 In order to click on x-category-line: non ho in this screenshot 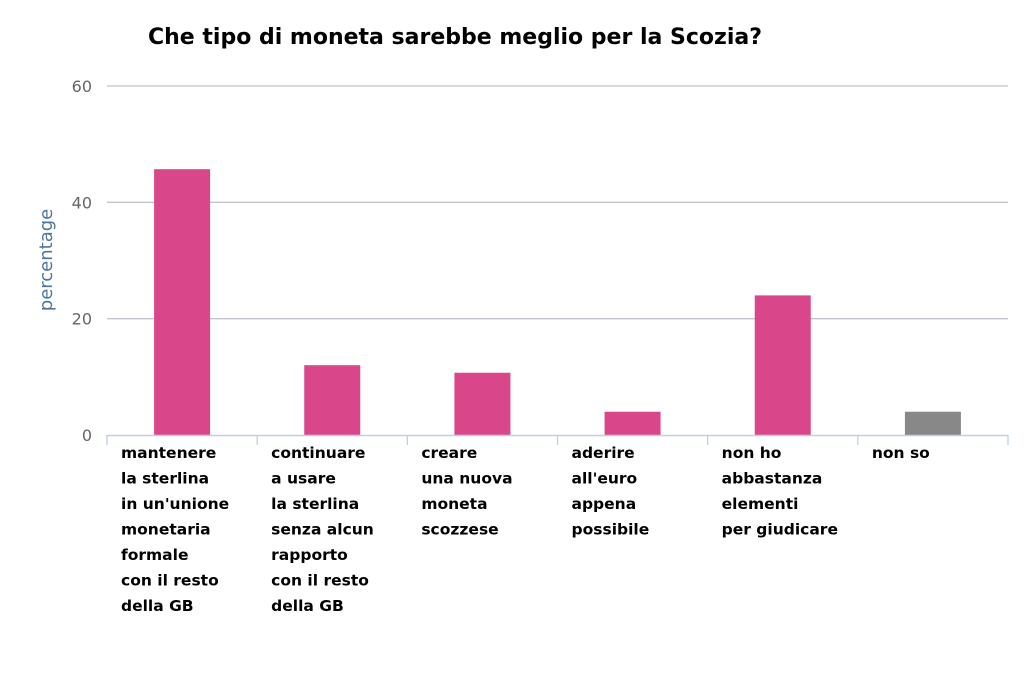, I will do `click(752, 453)`.